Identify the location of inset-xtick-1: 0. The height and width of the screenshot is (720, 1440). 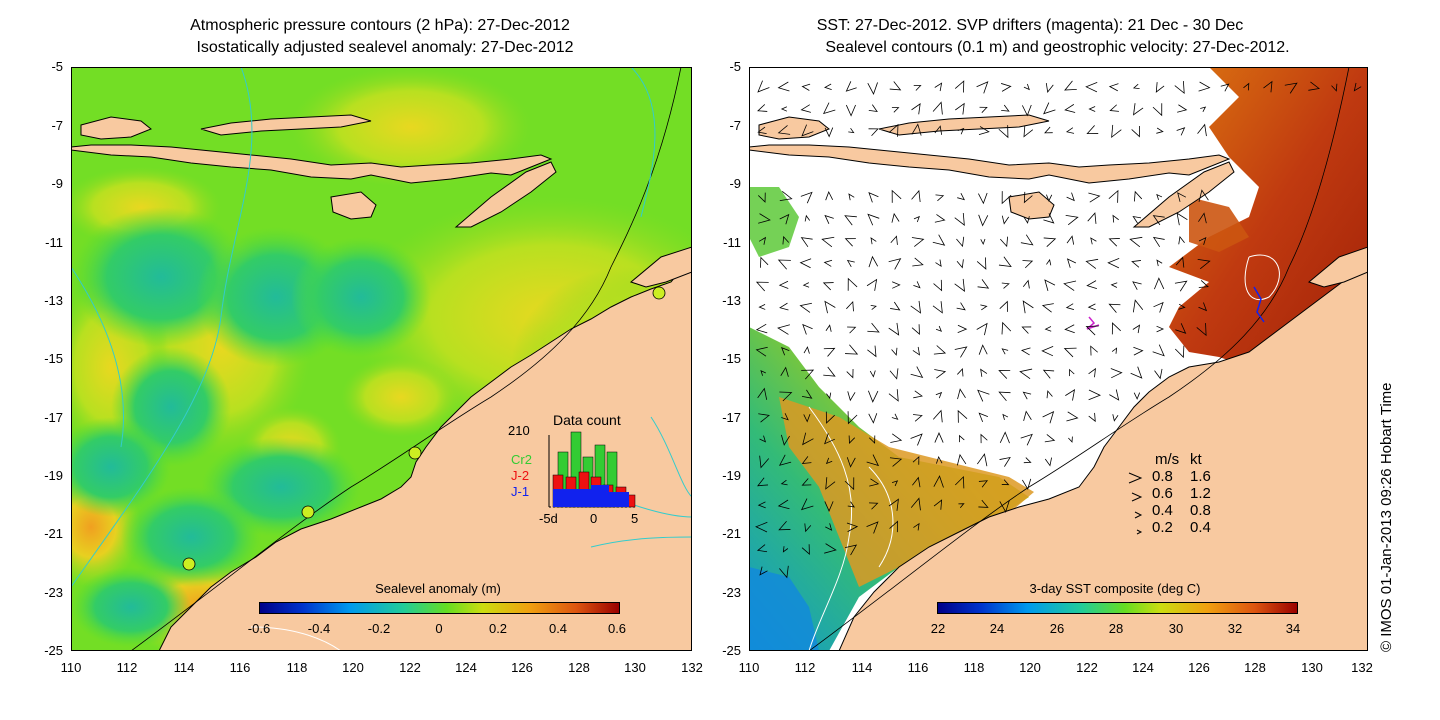
(594, 518).